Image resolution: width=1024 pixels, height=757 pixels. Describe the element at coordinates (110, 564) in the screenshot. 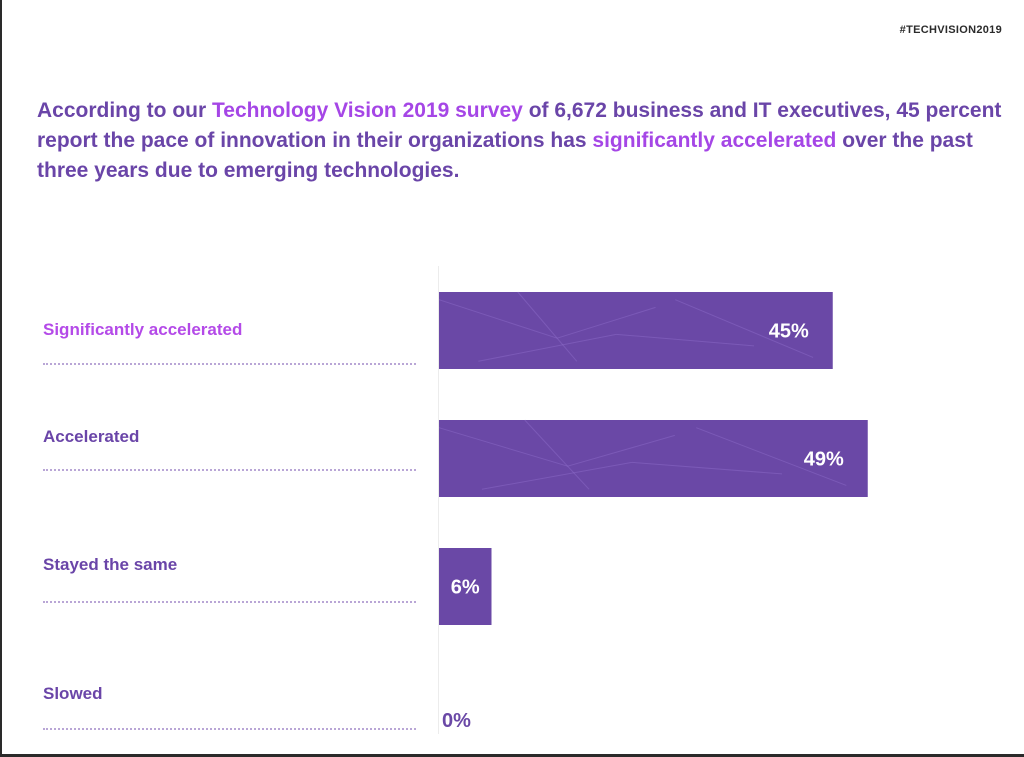

I see `category-label-stayed-the-same: Stayed the same` at that location.